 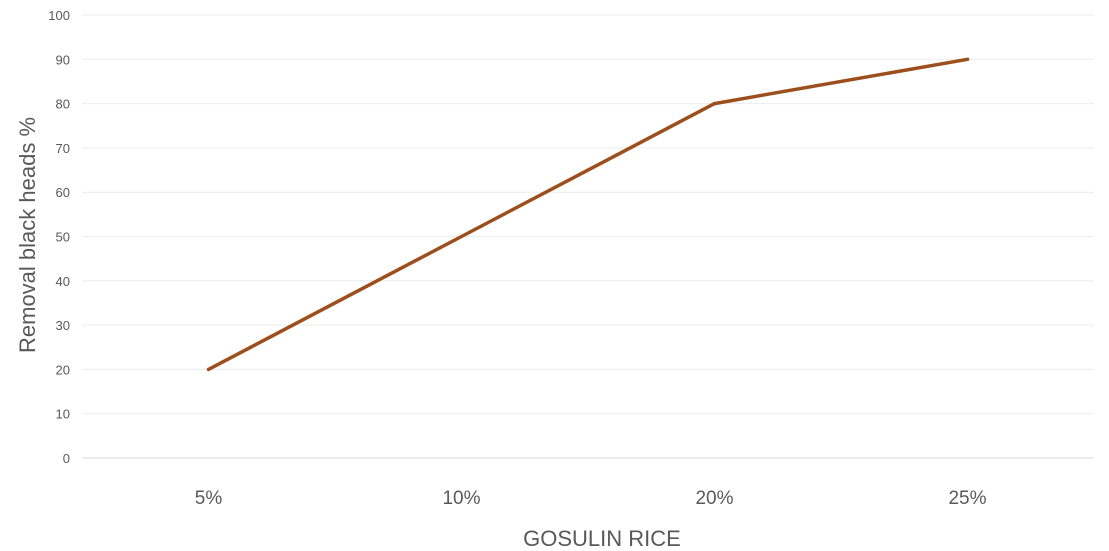 What do you see at coordinates (714, 498) in the screenshot?
I see `x-tick-label: 20%` at bounding box center [714, 498].